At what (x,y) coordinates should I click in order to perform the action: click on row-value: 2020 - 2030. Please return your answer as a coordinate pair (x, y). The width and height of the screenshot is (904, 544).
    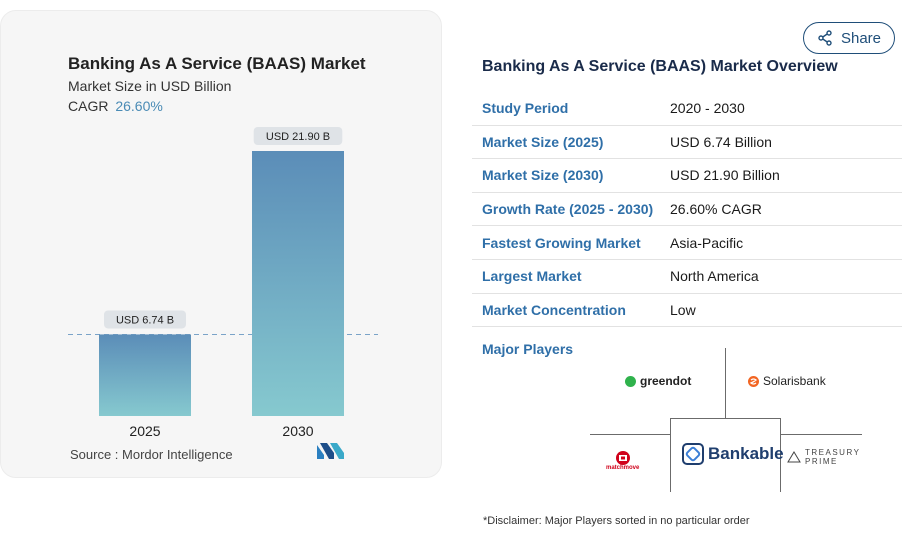
    Looking at the image, I should click on (707, 108).